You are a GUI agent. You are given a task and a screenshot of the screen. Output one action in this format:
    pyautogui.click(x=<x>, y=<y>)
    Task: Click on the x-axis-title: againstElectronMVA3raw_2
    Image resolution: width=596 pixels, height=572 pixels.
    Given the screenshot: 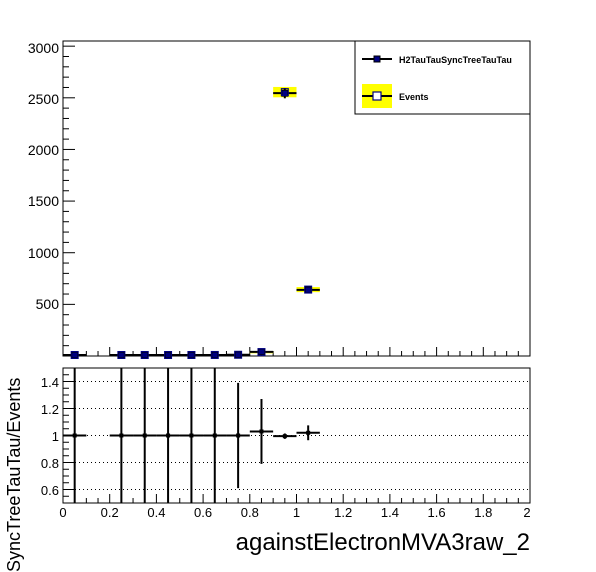 What is the action you would take?
    pyautogui.click(x=383, y=542)
    